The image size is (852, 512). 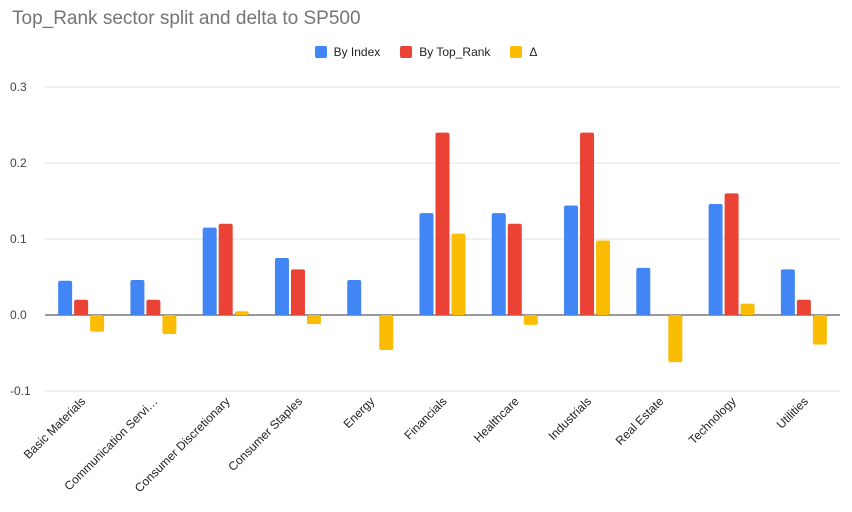 What do you see at coordinates (18, 239) in the screenshot?
I see `y-tick-label: 0.1` at bounding box center [18, 239].